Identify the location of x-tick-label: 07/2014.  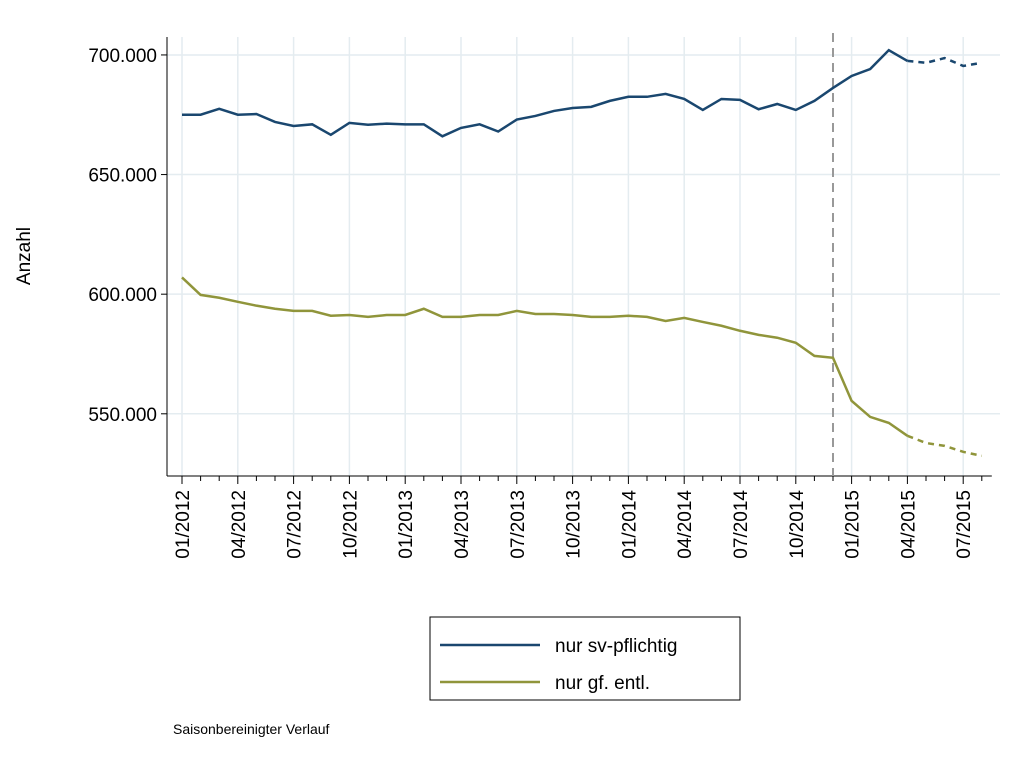
(741, 524).